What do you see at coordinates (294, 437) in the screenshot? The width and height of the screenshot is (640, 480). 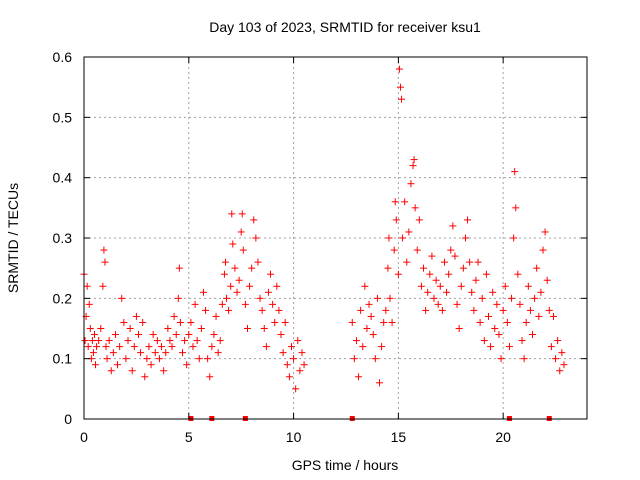 I see `x-tick-label: 10` at bounding box center [294, 437].